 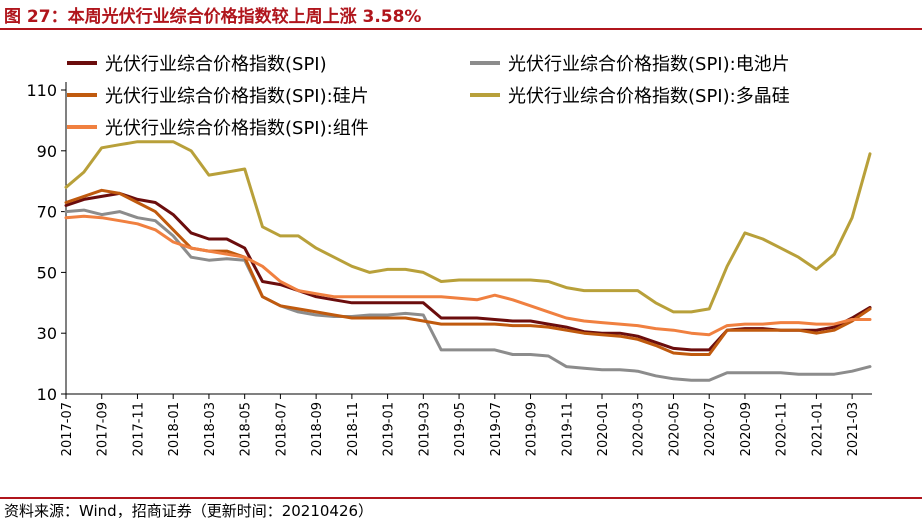 I want to click on x-tick-label: 2021-03, so click(x=853, y=429).